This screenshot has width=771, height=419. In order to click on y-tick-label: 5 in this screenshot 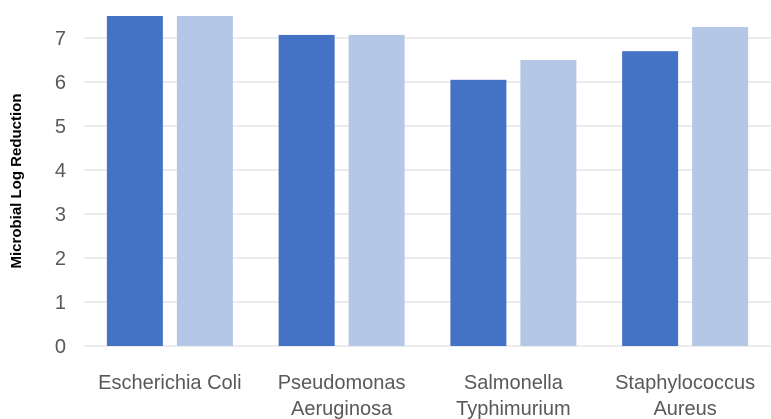, I will do `click(60, 127)`.